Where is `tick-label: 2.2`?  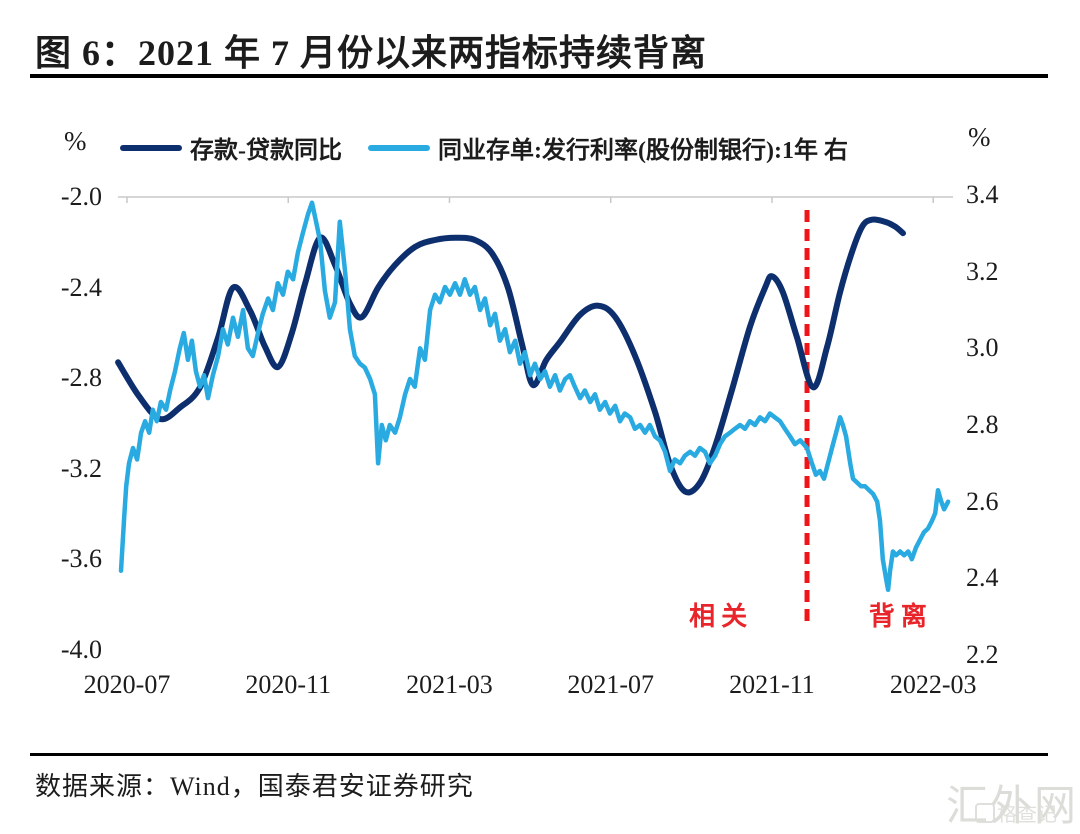 tick-label: 2.2 is located at coordinates (982, 654).